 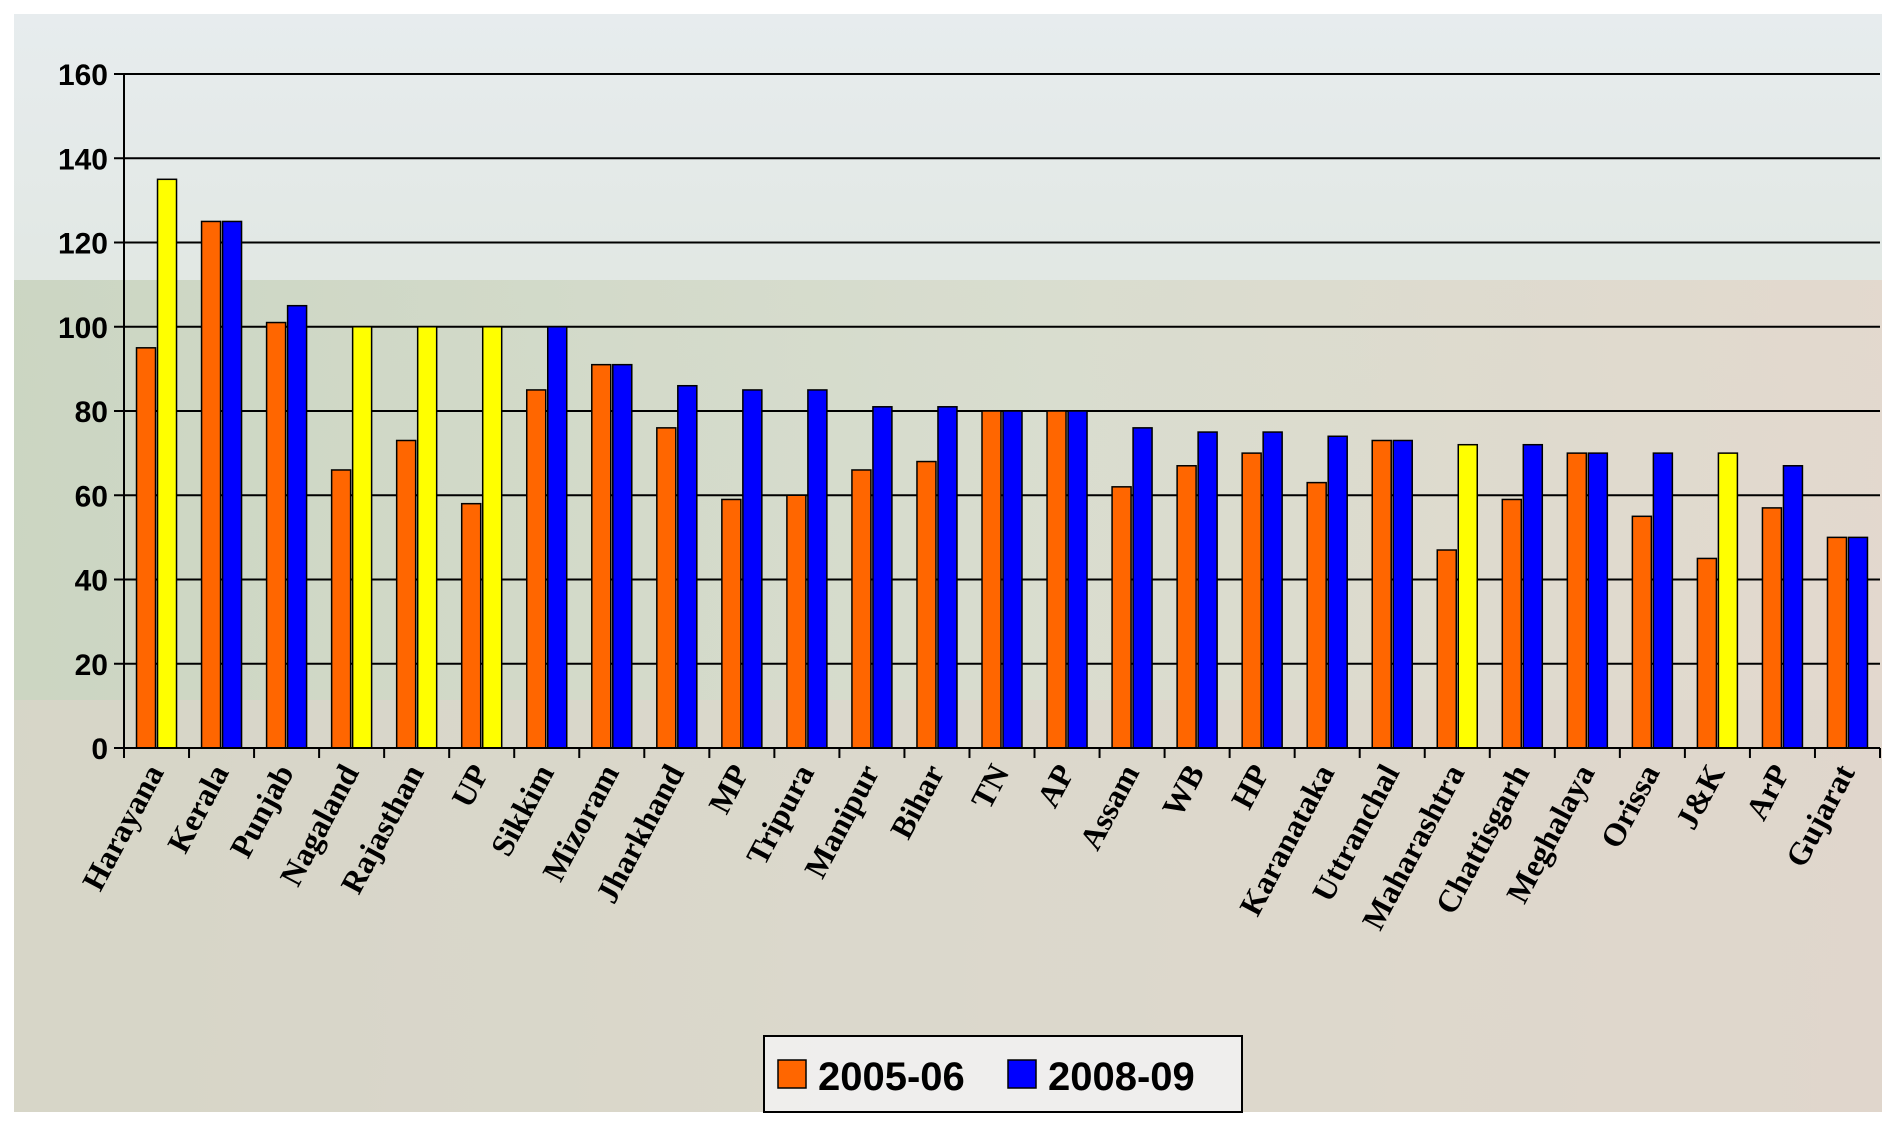 I want to click on bar-2008-09-tn, so click(x=1012, y=579).